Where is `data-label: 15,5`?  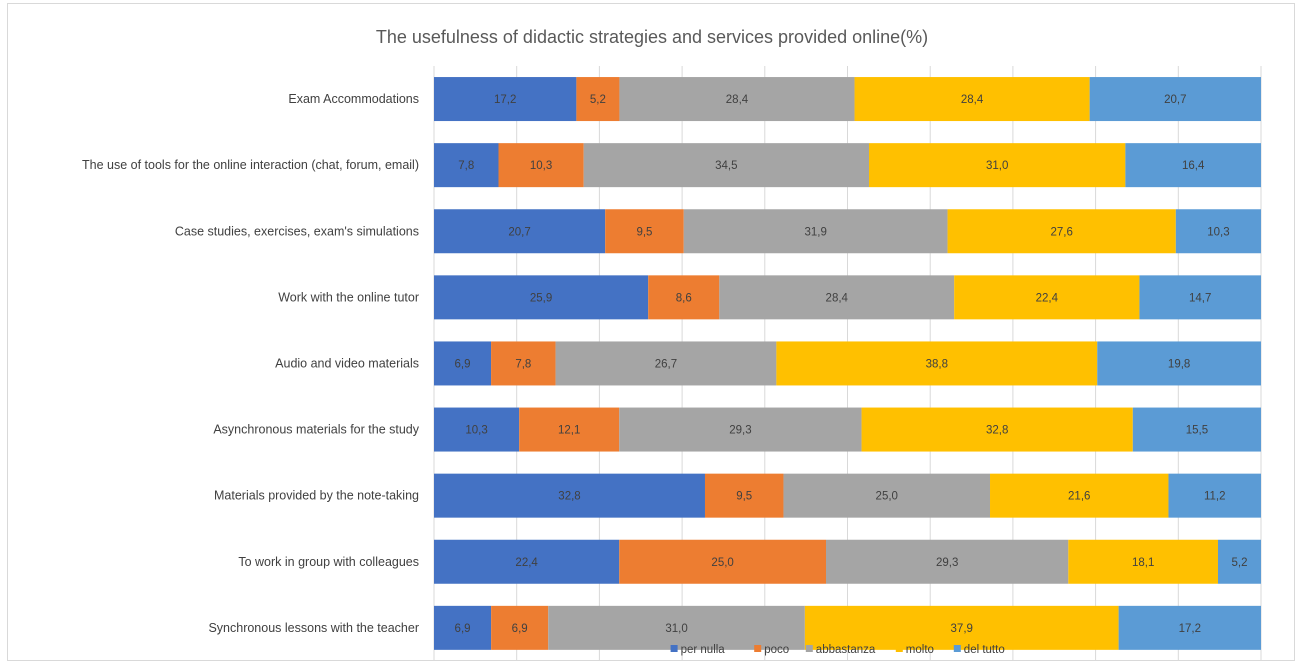 data-label: 15,5 is located at coordinates (1197, 431).